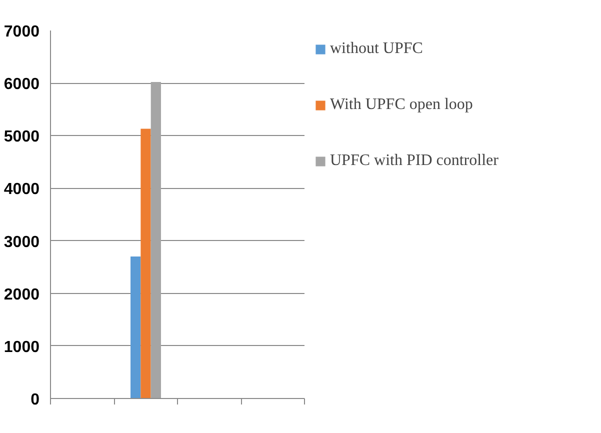 The image size is (601, 433). Describe the element at coordinates (22, 85) in the screenshot. I see `y-tick-label: 6000` at that location.